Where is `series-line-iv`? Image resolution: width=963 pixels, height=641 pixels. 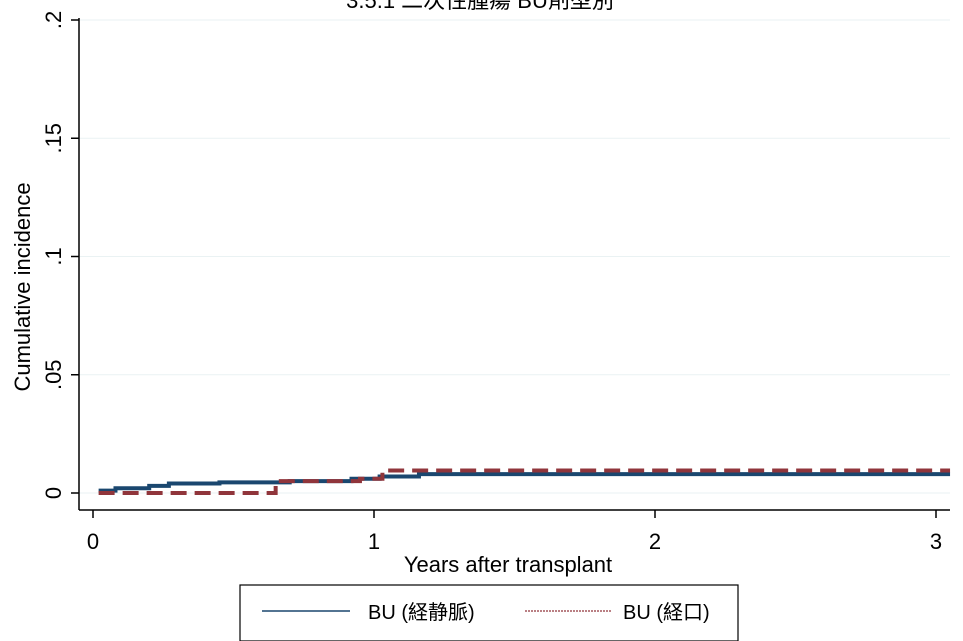
series-line-iv is located at coordinates (524, 482).